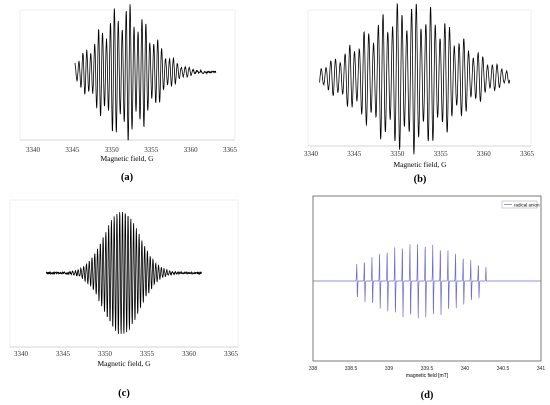  I want to click on panel-c-x-tick-1: 3345, so click(63, 354).